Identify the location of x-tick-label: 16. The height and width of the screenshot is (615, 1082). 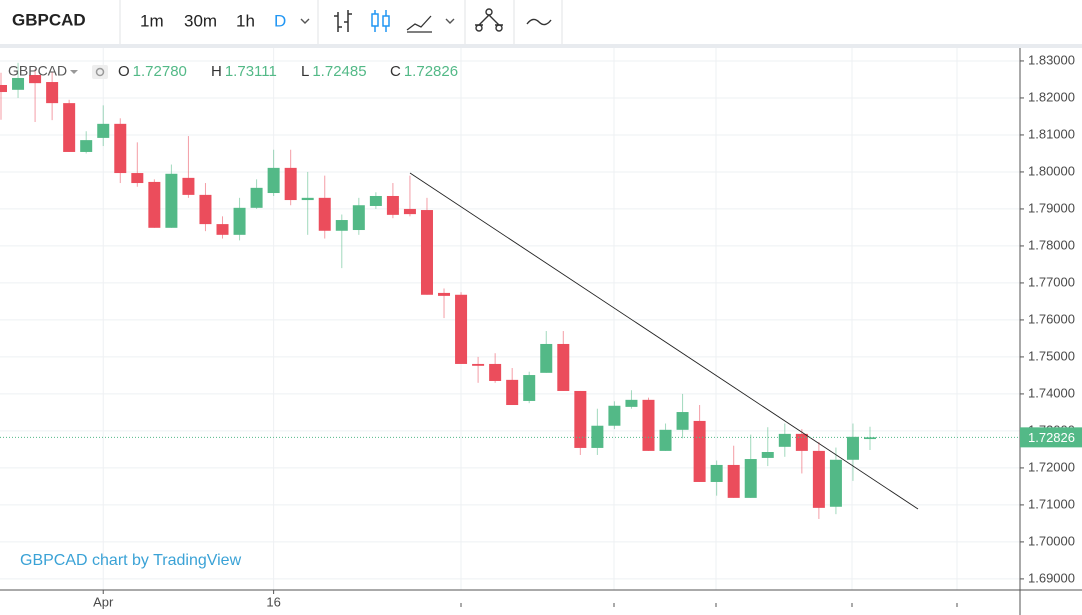
(273, 601).